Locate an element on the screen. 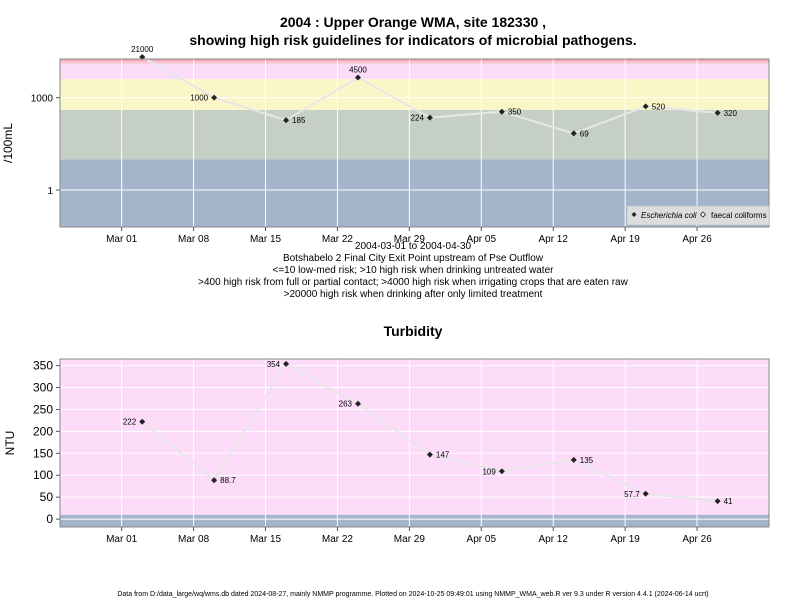  y-tick-label: 350 is located at coordinates (43, 366).